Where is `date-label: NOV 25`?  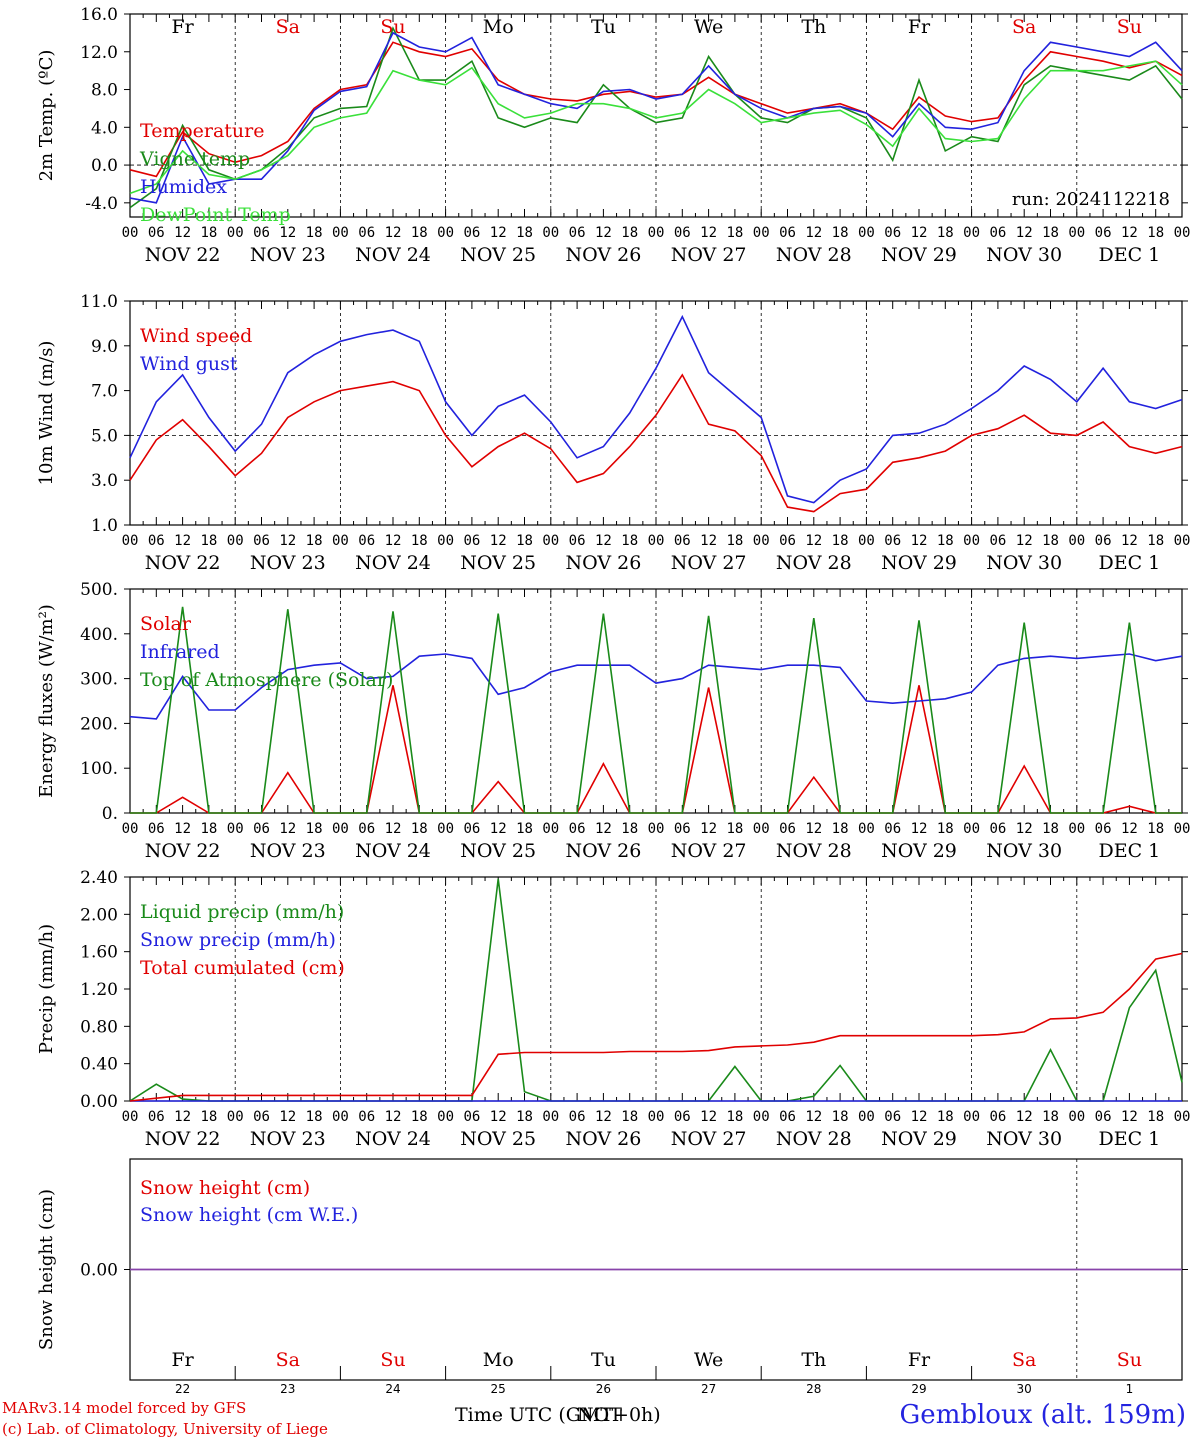
date-label: NOV 25 is located at coordinates (498, 255).